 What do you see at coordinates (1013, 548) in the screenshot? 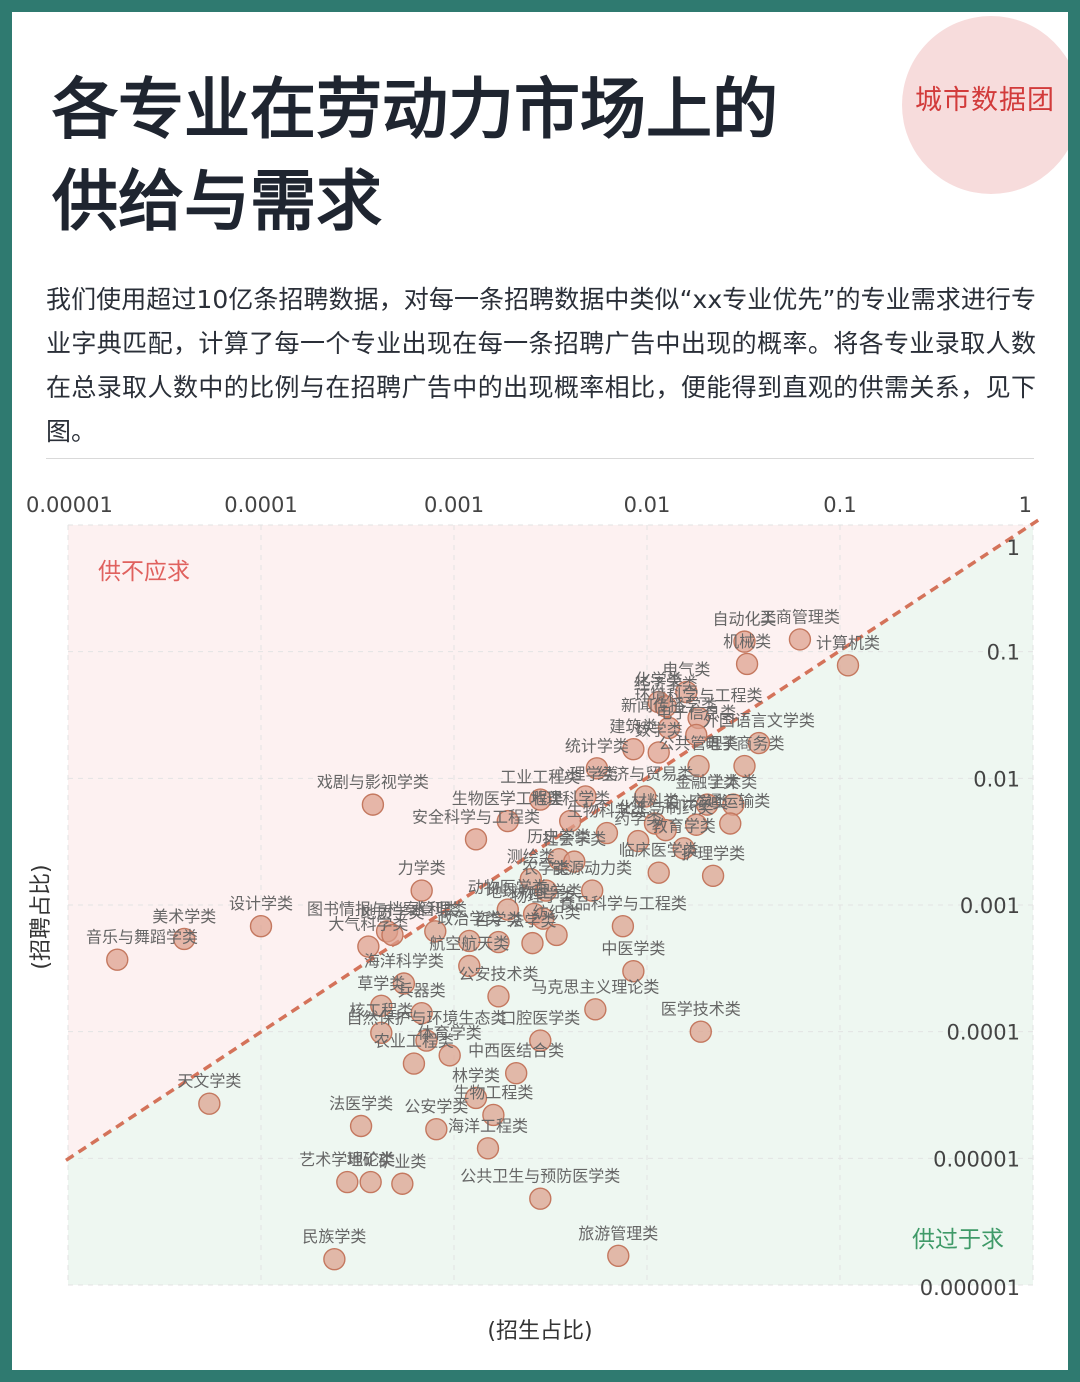
I see `y-tick-label: 1` at bounding box center [1013, 548].